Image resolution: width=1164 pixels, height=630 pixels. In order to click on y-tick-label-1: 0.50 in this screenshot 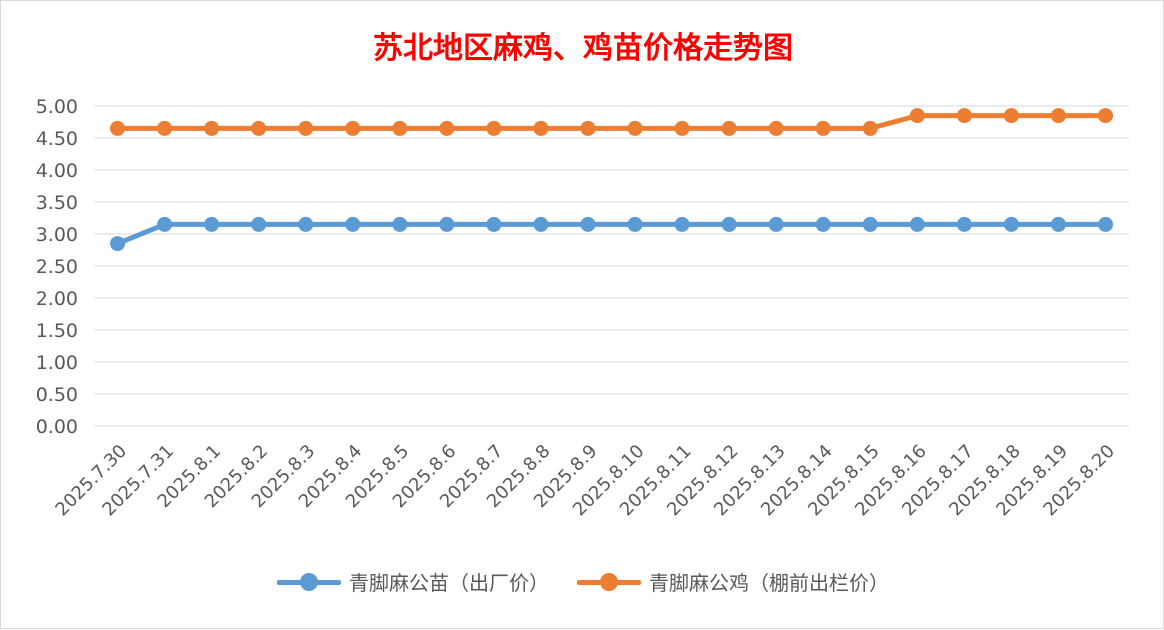, I will do `click(57, 395)`.